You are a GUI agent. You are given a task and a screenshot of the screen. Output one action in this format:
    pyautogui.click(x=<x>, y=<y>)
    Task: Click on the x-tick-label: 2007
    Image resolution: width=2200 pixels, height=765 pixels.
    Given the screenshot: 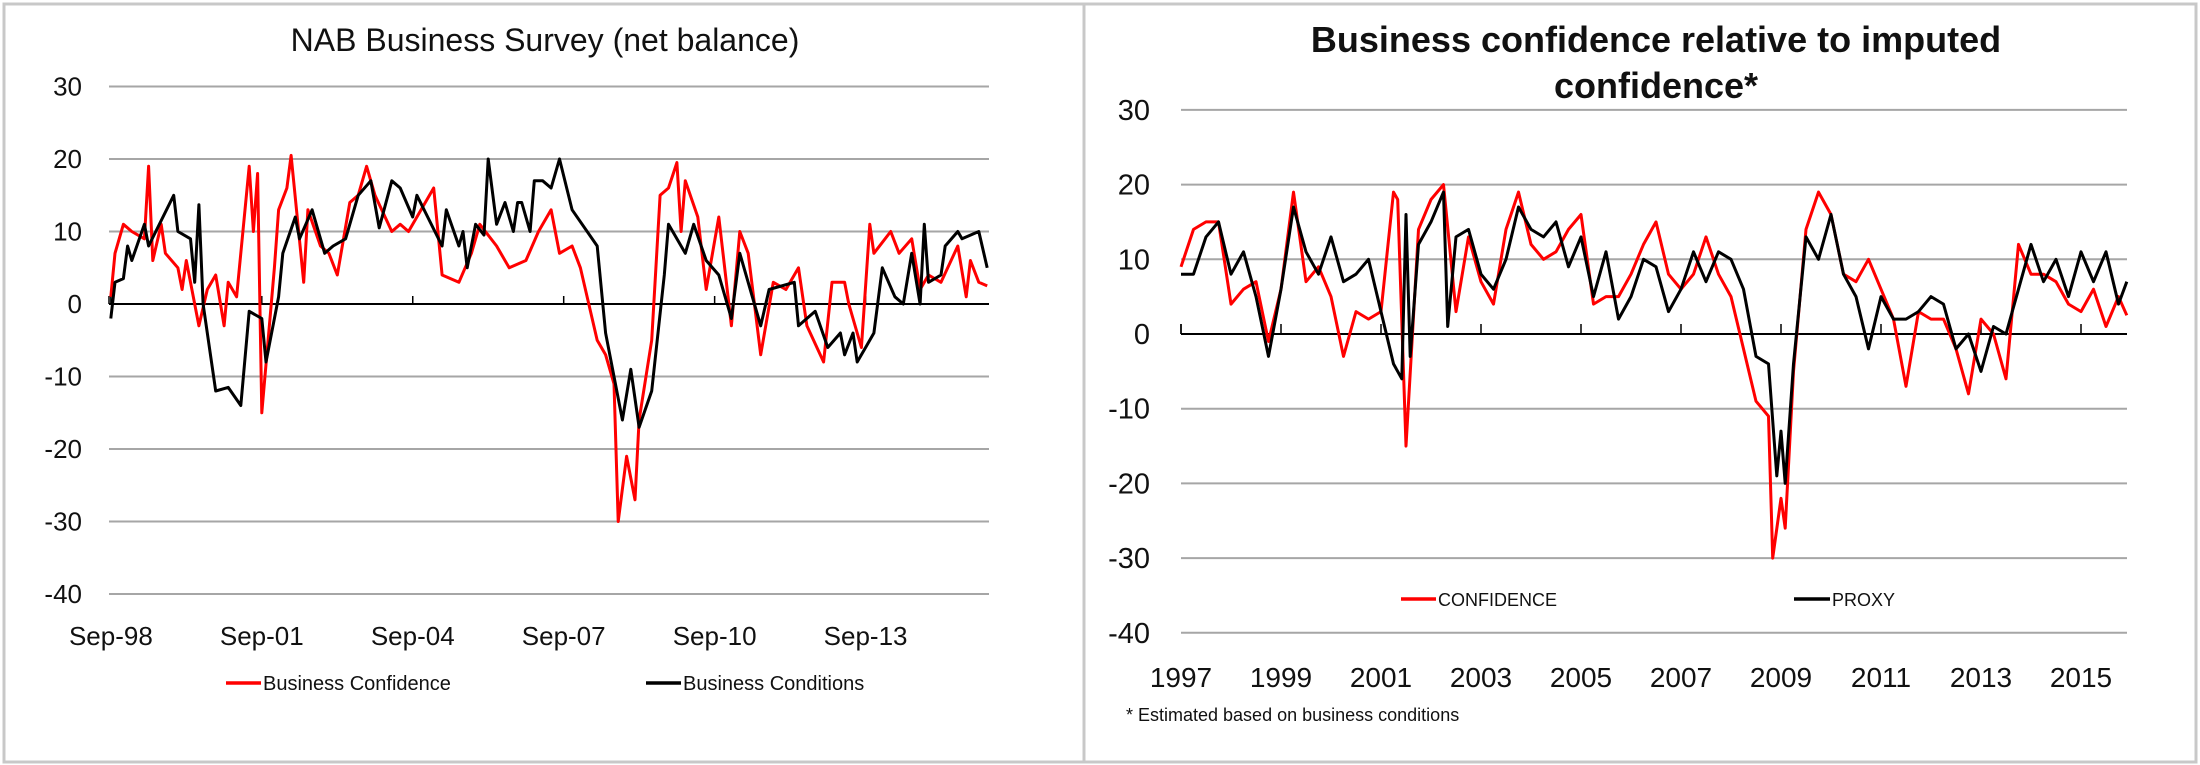 What is the action you would take?
    pyautogui.click(x=1681, y=677)
    